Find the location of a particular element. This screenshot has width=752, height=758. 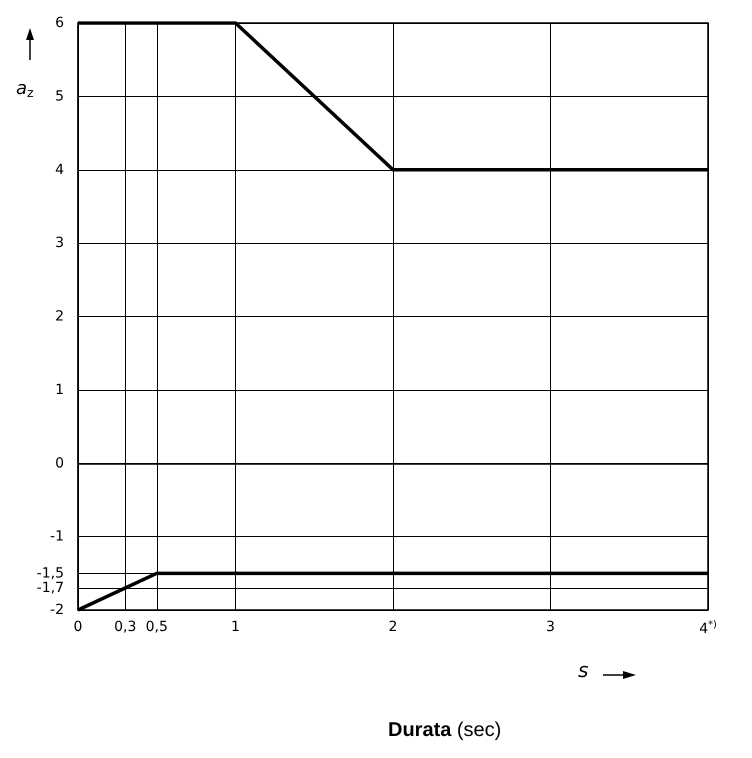

y-tick-label: 2 is located at coordinates (59, 316).